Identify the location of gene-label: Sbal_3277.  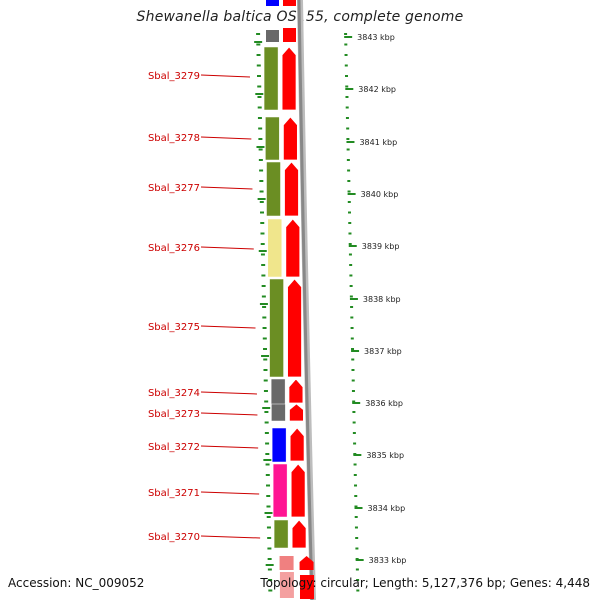
(174, 188).